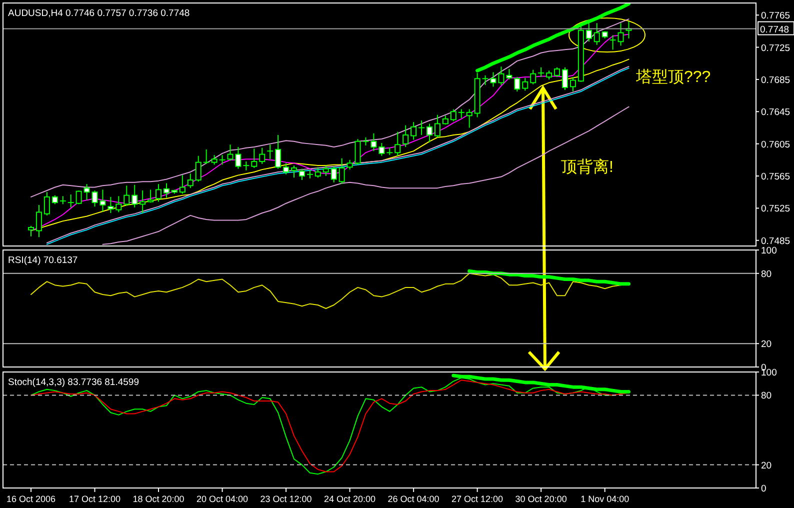 This screenshot has height=508, width=794. I want to click on y-tick-label: 0.7565, so click(775, 176).